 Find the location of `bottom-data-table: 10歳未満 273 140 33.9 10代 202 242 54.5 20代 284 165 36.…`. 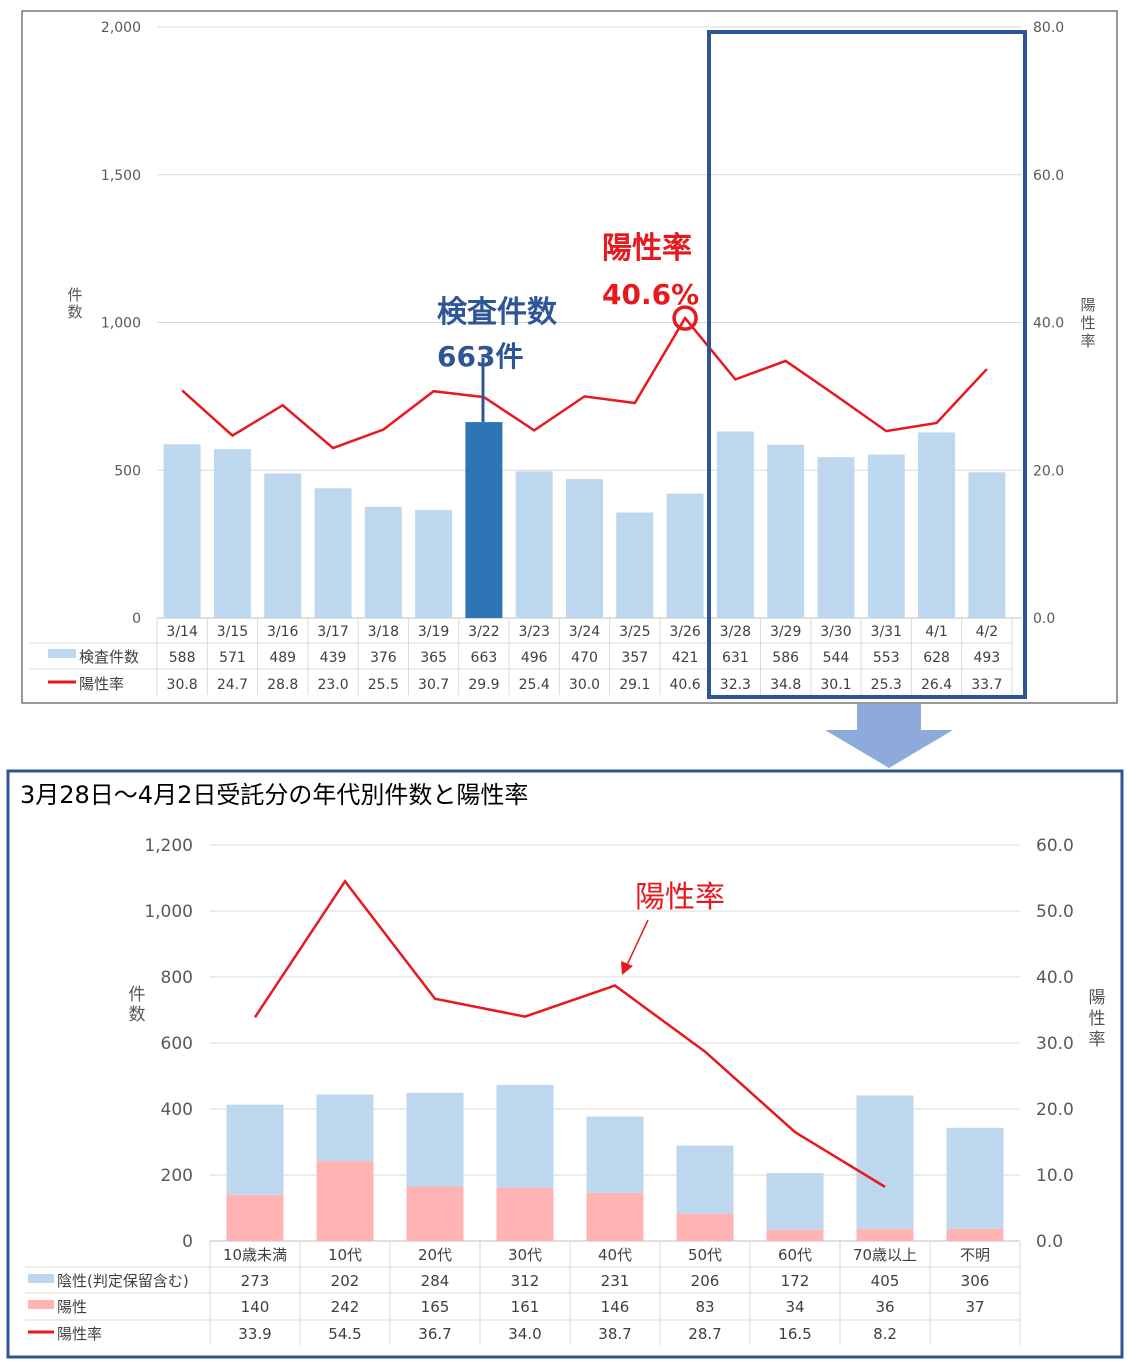

bottom-data-table: 10歳未満 273 140 33.9 10代 202 242 54.5 20代 284 165 36.… is located at coordinates (523, 1293).